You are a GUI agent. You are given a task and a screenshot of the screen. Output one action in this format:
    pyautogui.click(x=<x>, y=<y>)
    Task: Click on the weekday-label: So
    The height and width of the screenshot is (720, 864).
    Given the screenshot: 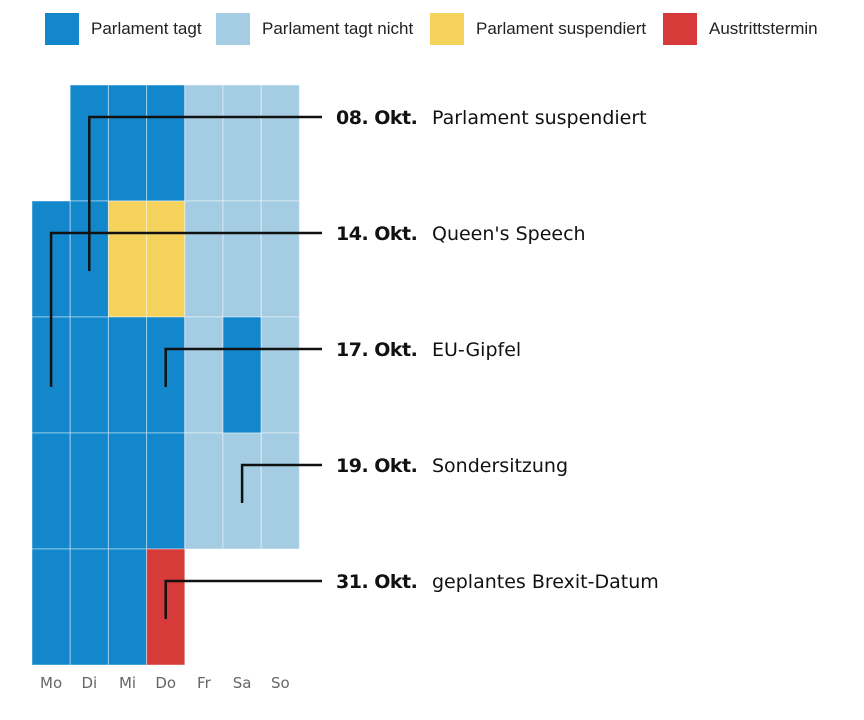 What is the action you would take?
    pyautogui.click(x=280, y=683)
    